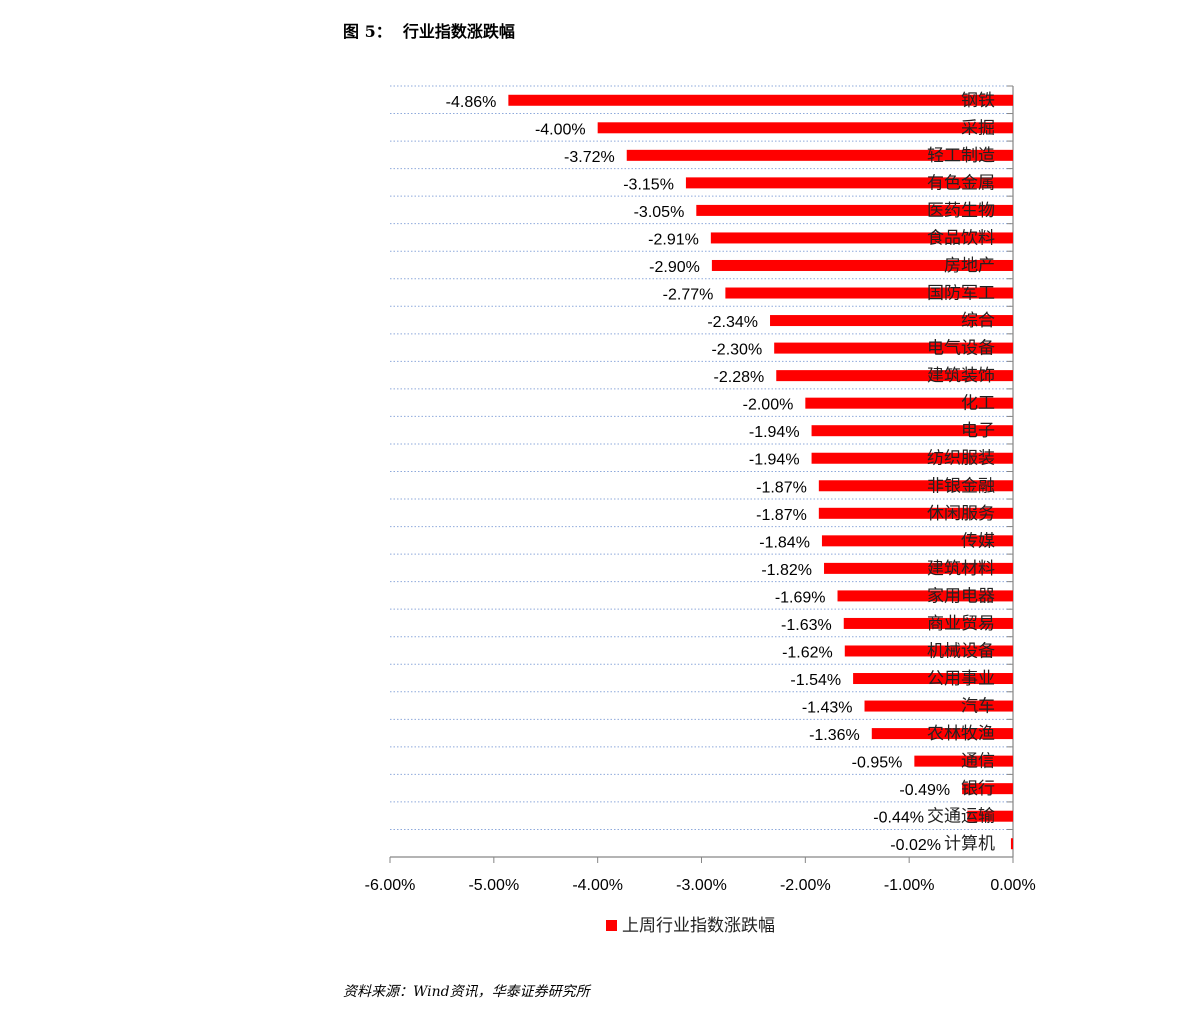 The height and width of the screenshot is (1019, 1191). I want to click on data-label: -2.77%, so click(688, 295).